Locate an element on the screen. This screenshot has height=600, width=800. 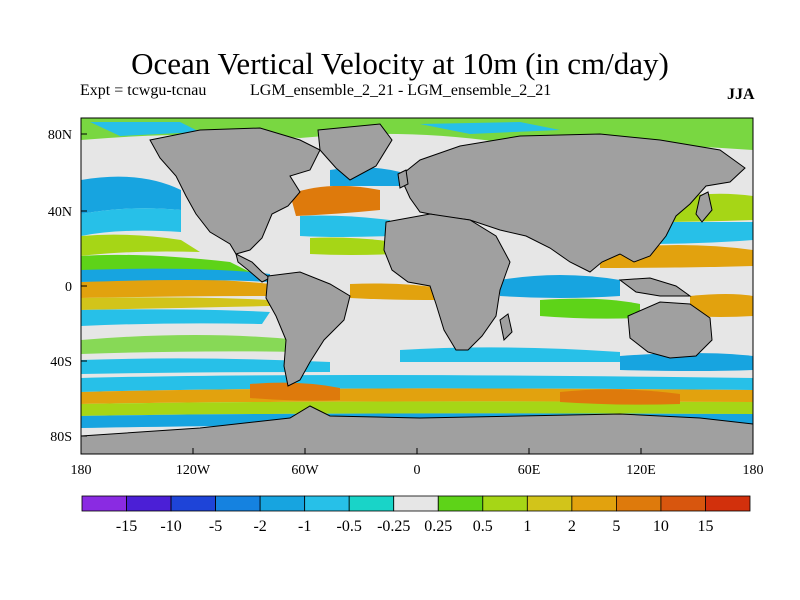
latitude-axis: 80N 40N 0 40S 80S is located at coordinates (67, 286).